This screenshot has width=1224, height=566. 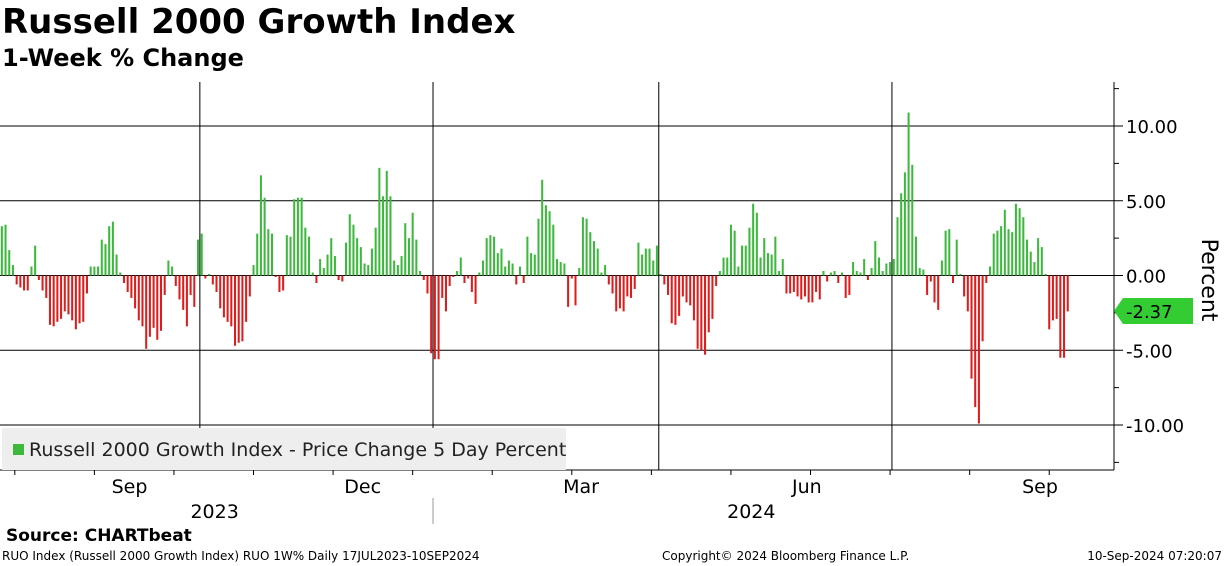 I want to click on y-axis-title: Percent, so click(x=1208, y=280).